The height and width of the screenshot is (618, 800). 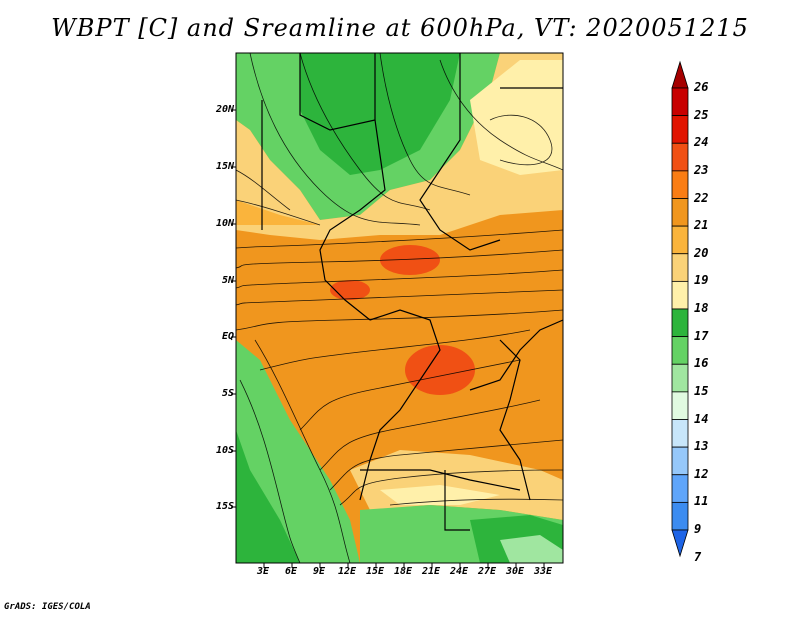 I want to click on lat-label-5n: 5N, so click(x=227, y=280).